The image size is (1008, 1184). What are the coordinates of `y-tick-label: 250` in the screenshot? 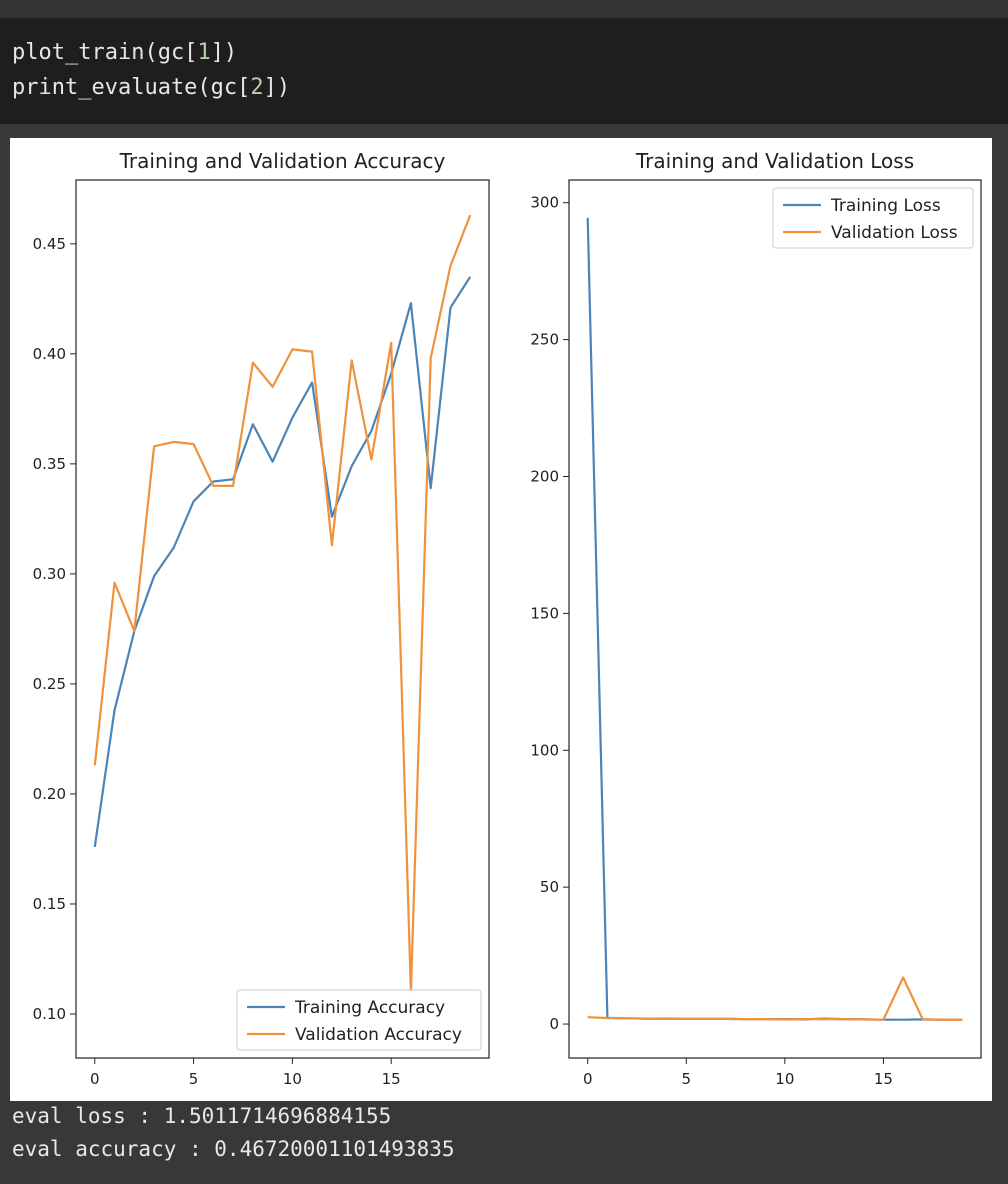 It's located at (544, 340).